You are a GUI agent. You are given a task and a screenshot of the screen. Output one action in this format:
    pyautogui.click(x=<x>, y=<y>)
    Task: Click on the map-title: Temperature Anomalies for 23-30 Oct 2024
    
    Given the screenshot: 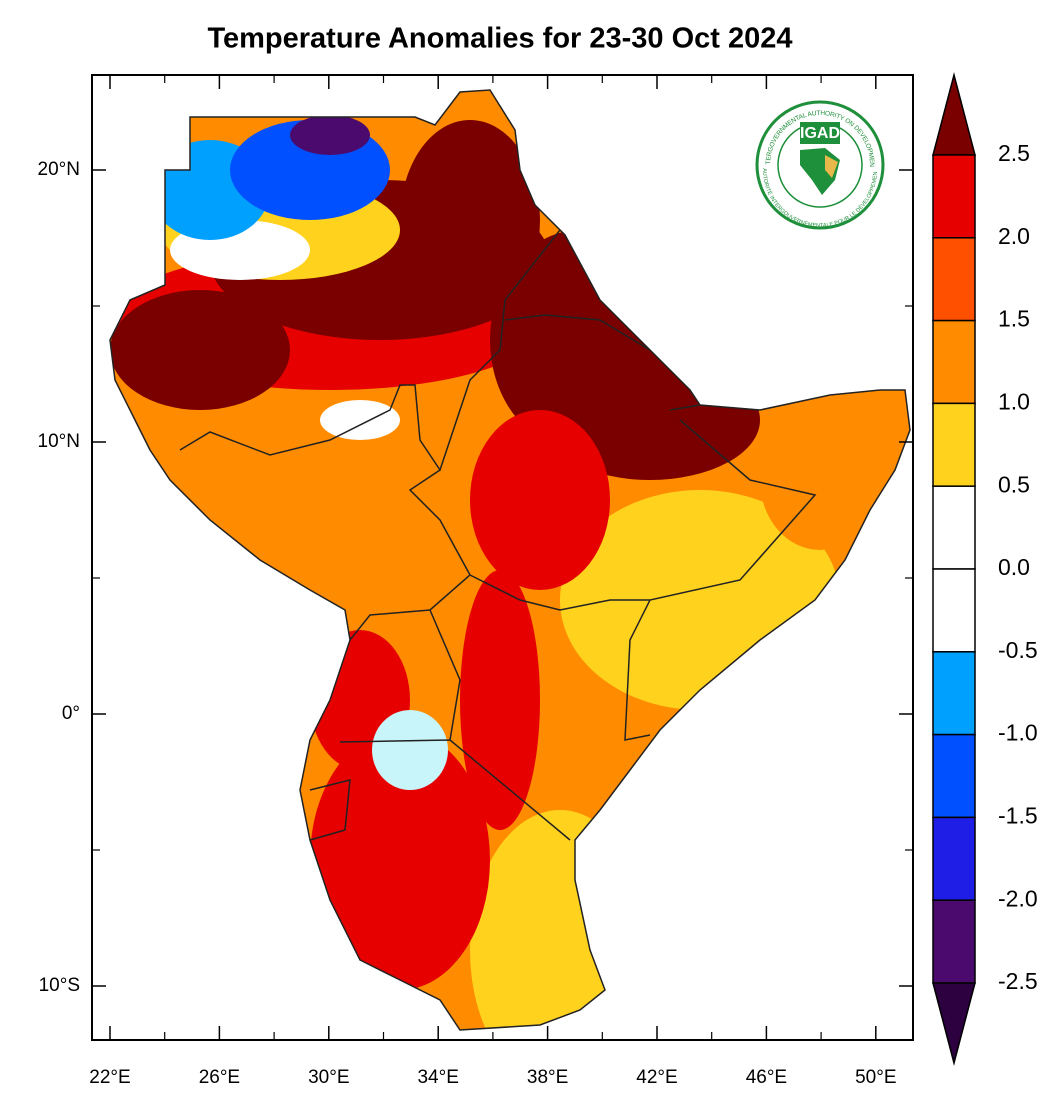 What is the action you would take?
    pyautogui.click(x=499, y=39)
    